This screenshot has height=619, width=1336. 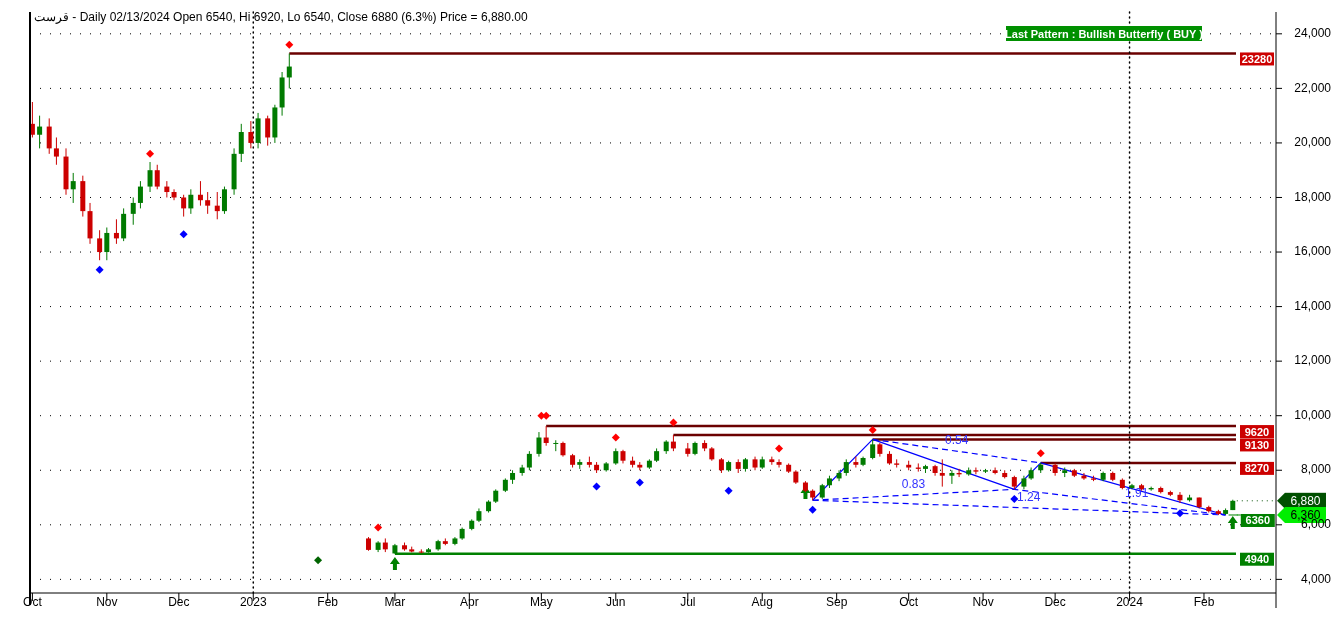 What do you see at coordinates (836, 602) in the screenshot?
I see `x-tick-label: Sep` at bounding box center [836, 602].